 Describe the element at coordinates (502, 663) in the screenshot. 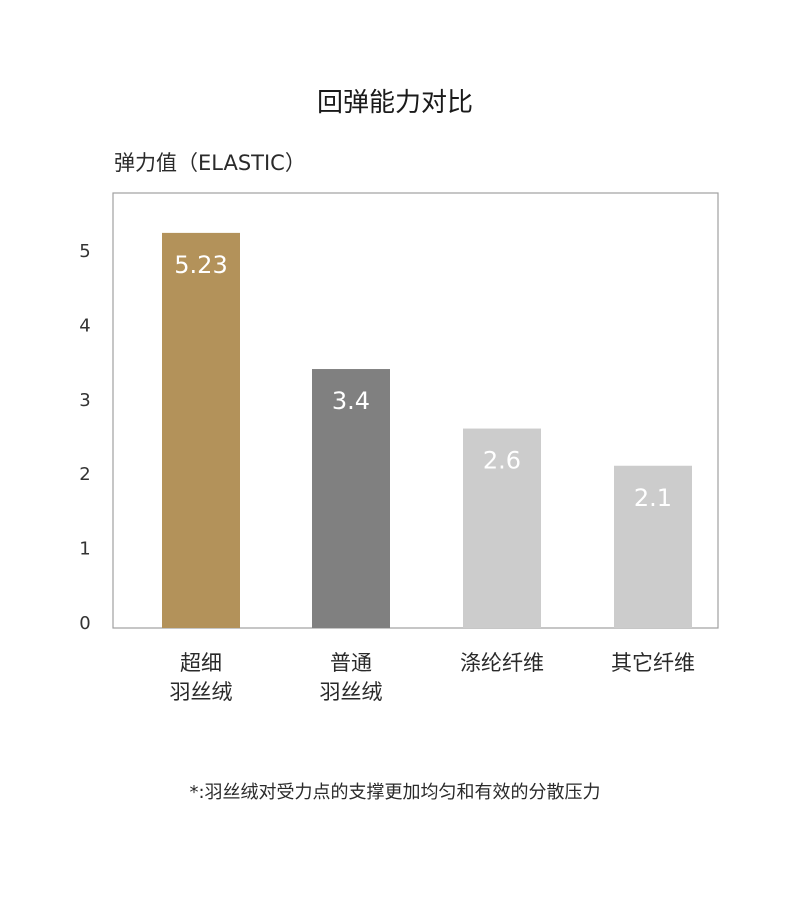

I see `x-tick-label: 涤纶纤维` at that location.